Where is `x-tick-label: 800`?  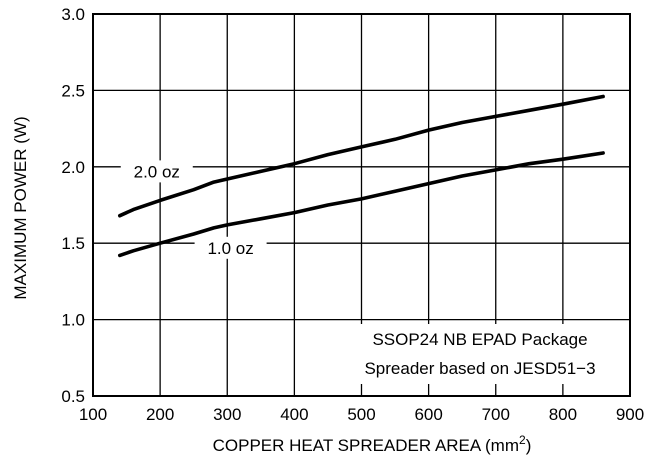
x-tick-label: 800 is located at coordinates (563, 414).